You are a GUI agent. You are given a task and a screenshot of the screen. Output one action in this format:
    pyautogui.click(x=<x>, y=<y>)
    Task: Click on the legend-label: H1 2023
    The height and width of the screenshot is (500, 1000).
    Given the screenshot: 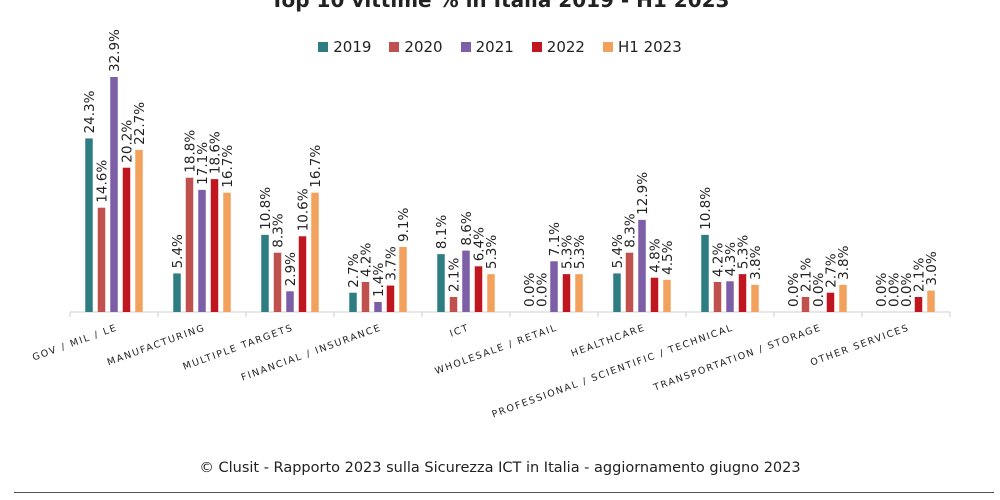 What is the action you would take?
    pyautogui.click(x=649, y=47)
    